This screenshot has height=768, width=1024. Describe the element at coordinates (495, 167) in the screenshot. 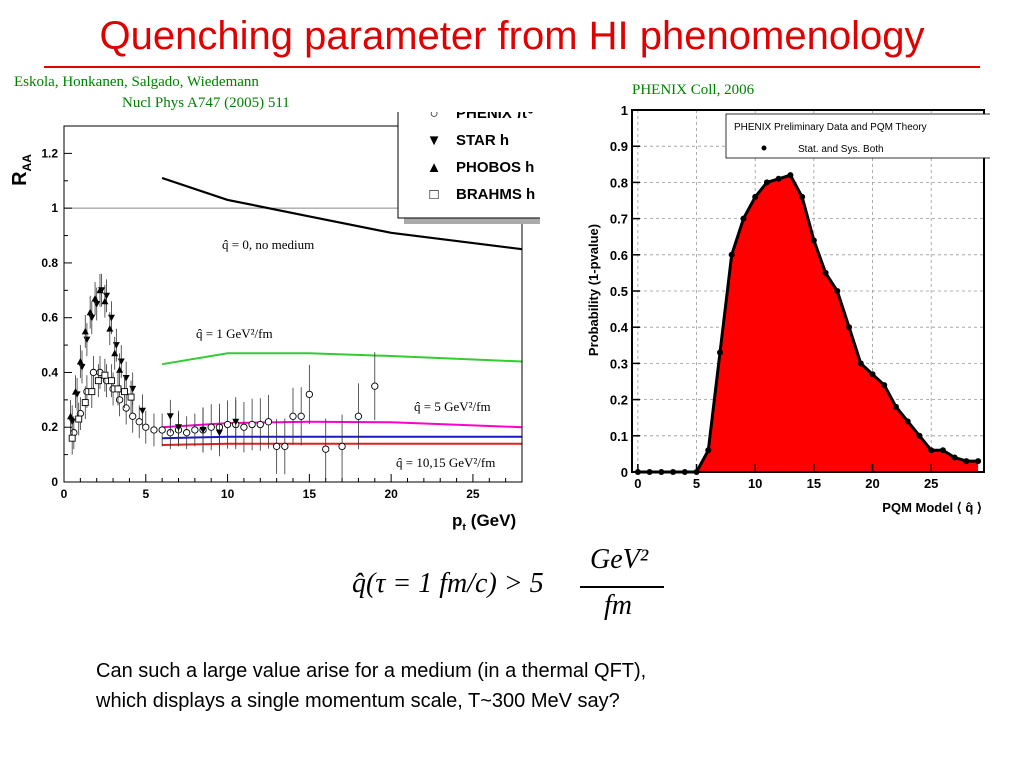

I see `legend-label: PHOBOS h` at that location.